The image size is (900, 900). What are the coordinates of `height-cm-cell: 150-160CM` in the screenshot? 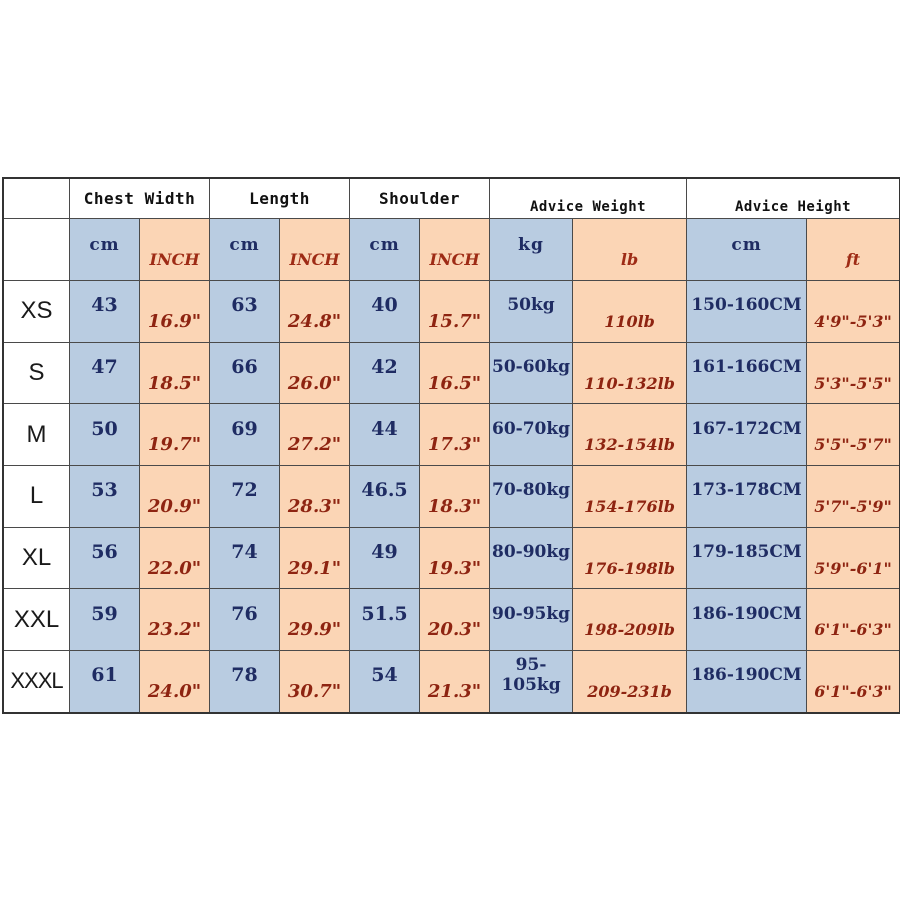 It's located at (747, 311).